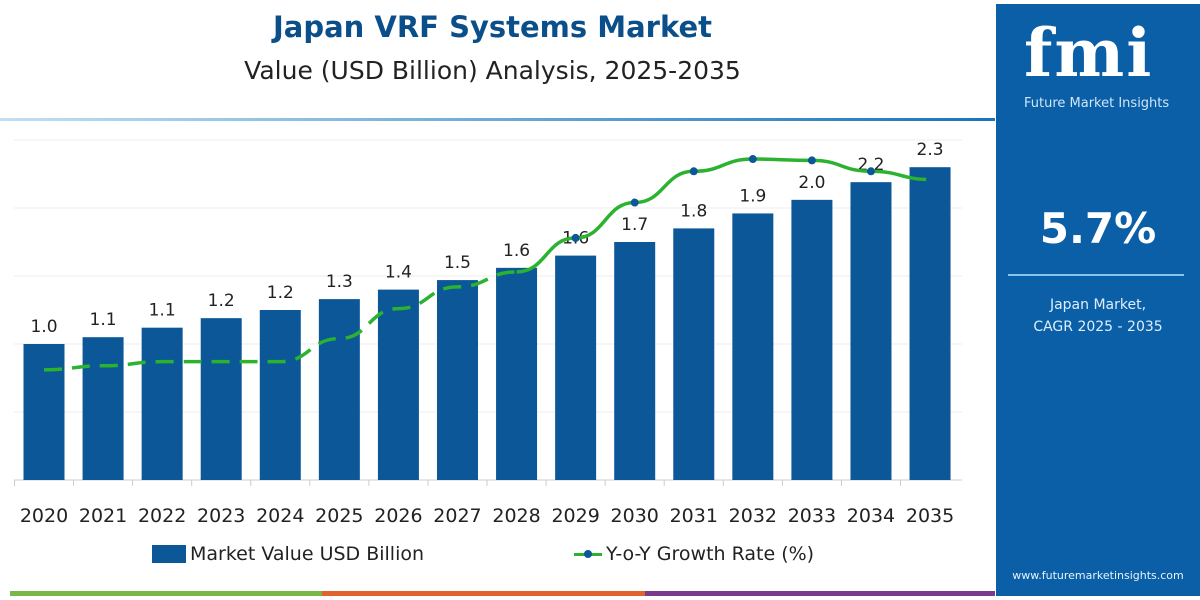 The width and height of the screenshot is (1200, 600). I want to click on legend-bar-label: Market Value USD Billion, so click(307, 554).